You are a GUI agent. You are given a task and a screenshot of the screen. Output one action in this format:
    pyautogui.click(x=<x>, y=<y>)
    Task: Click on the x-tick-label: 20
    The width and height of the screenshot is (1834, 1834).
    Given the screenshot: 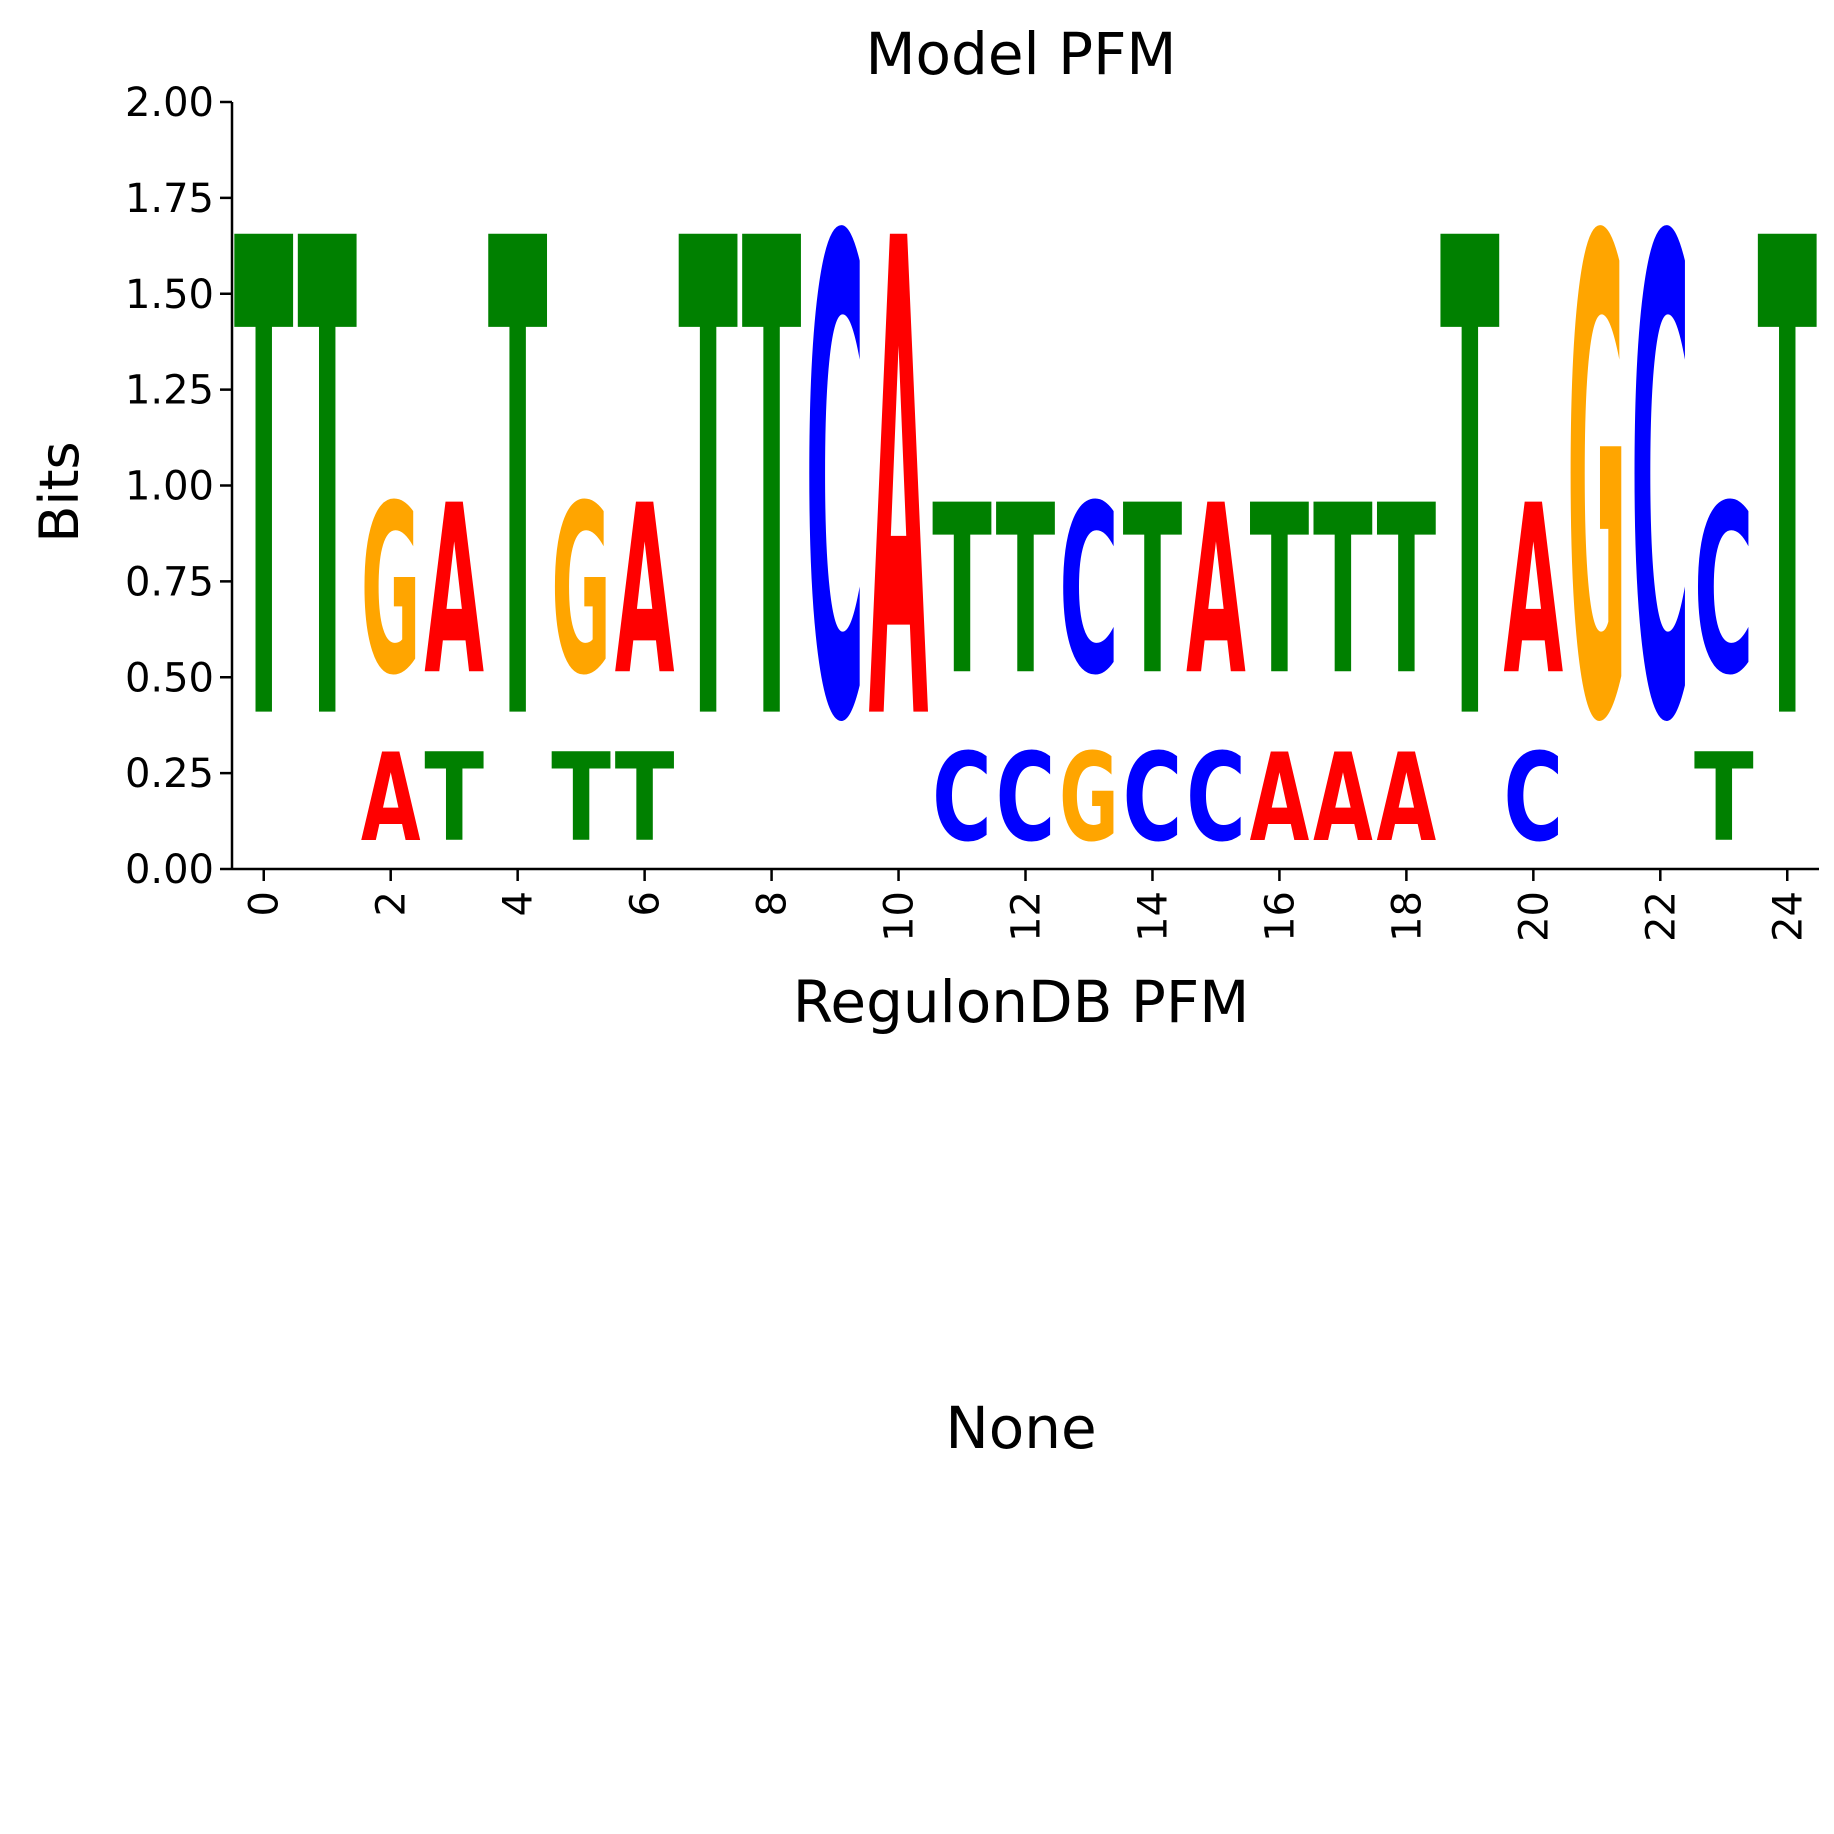 What is the action you would take?
    pyautogui.click(x=1534, y=916)
    